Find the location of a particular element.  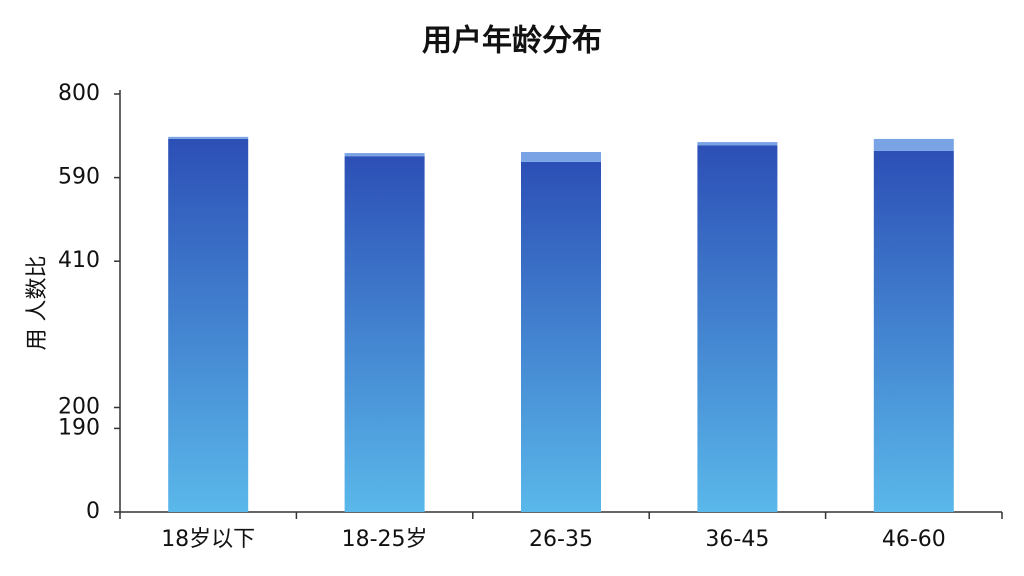

y-tick-label: 190 is located at coordinates (79, 427).